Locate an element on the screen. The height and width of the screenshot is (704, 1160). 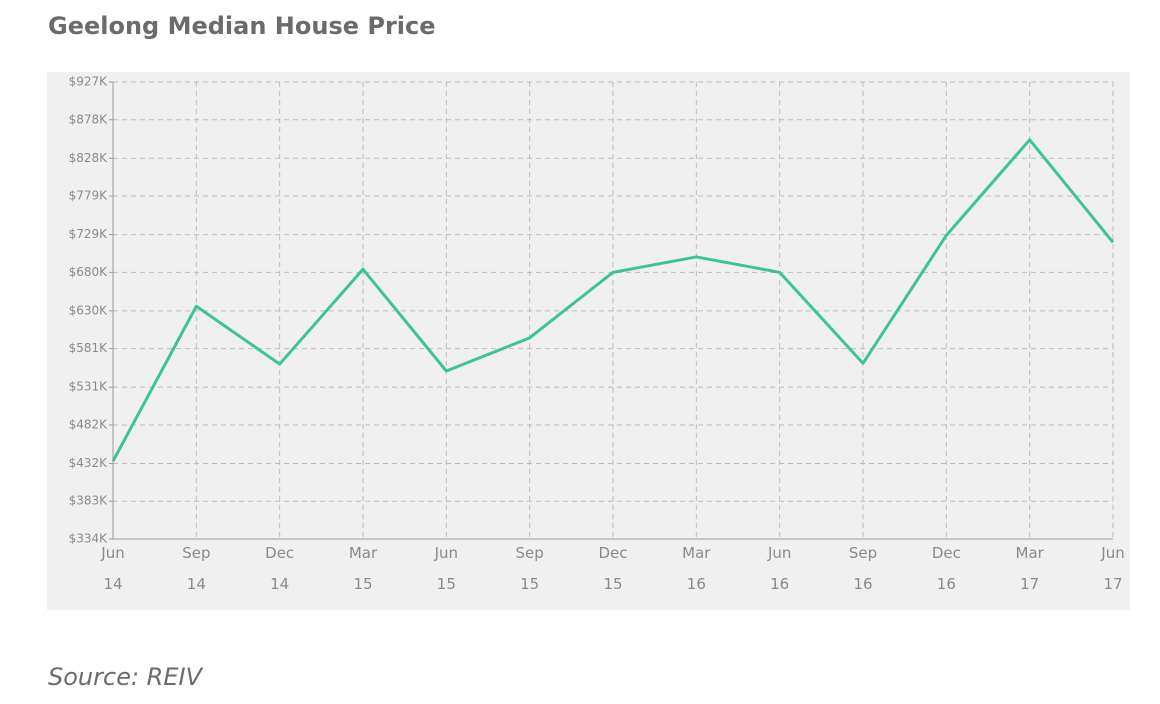
x-tick-label: Dec 14 is located at coordinates (280, 568).